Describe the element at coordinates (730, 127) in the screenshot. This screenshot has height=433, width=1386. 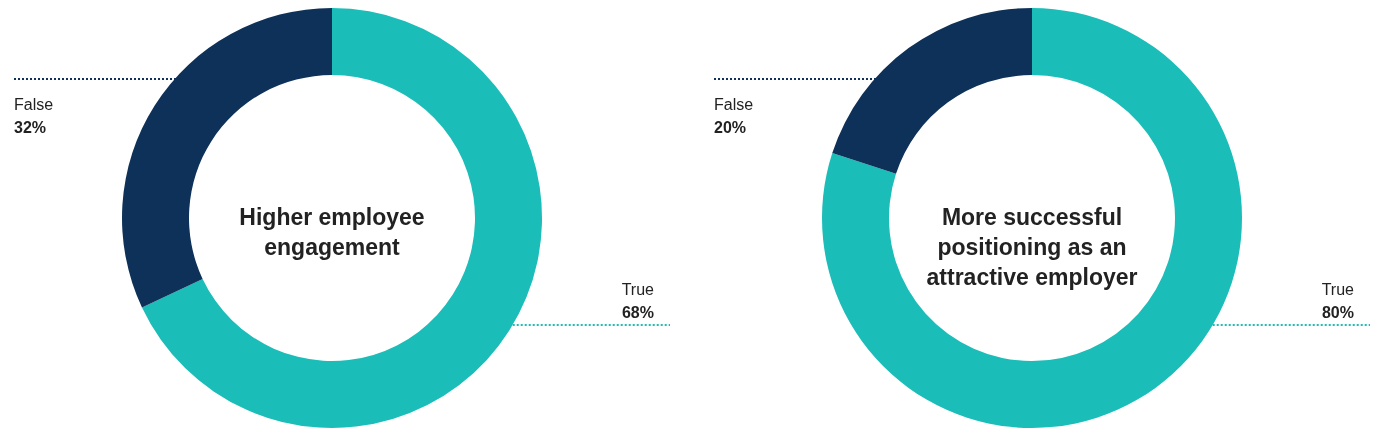
I see `data-label: 20%` at that location.